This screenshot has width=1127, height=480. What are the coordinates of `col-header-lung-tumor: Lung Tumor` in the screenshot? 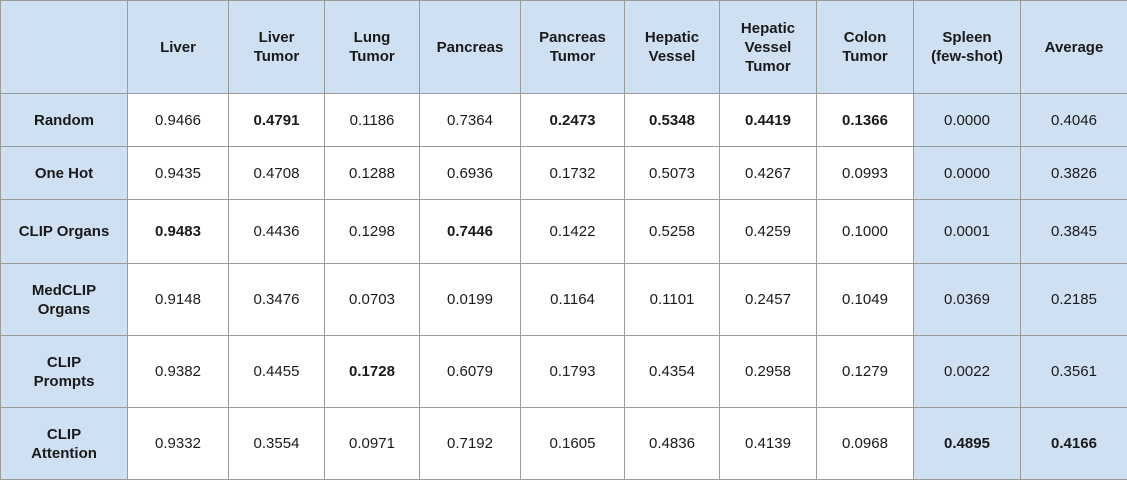 It's located at (372, 47).